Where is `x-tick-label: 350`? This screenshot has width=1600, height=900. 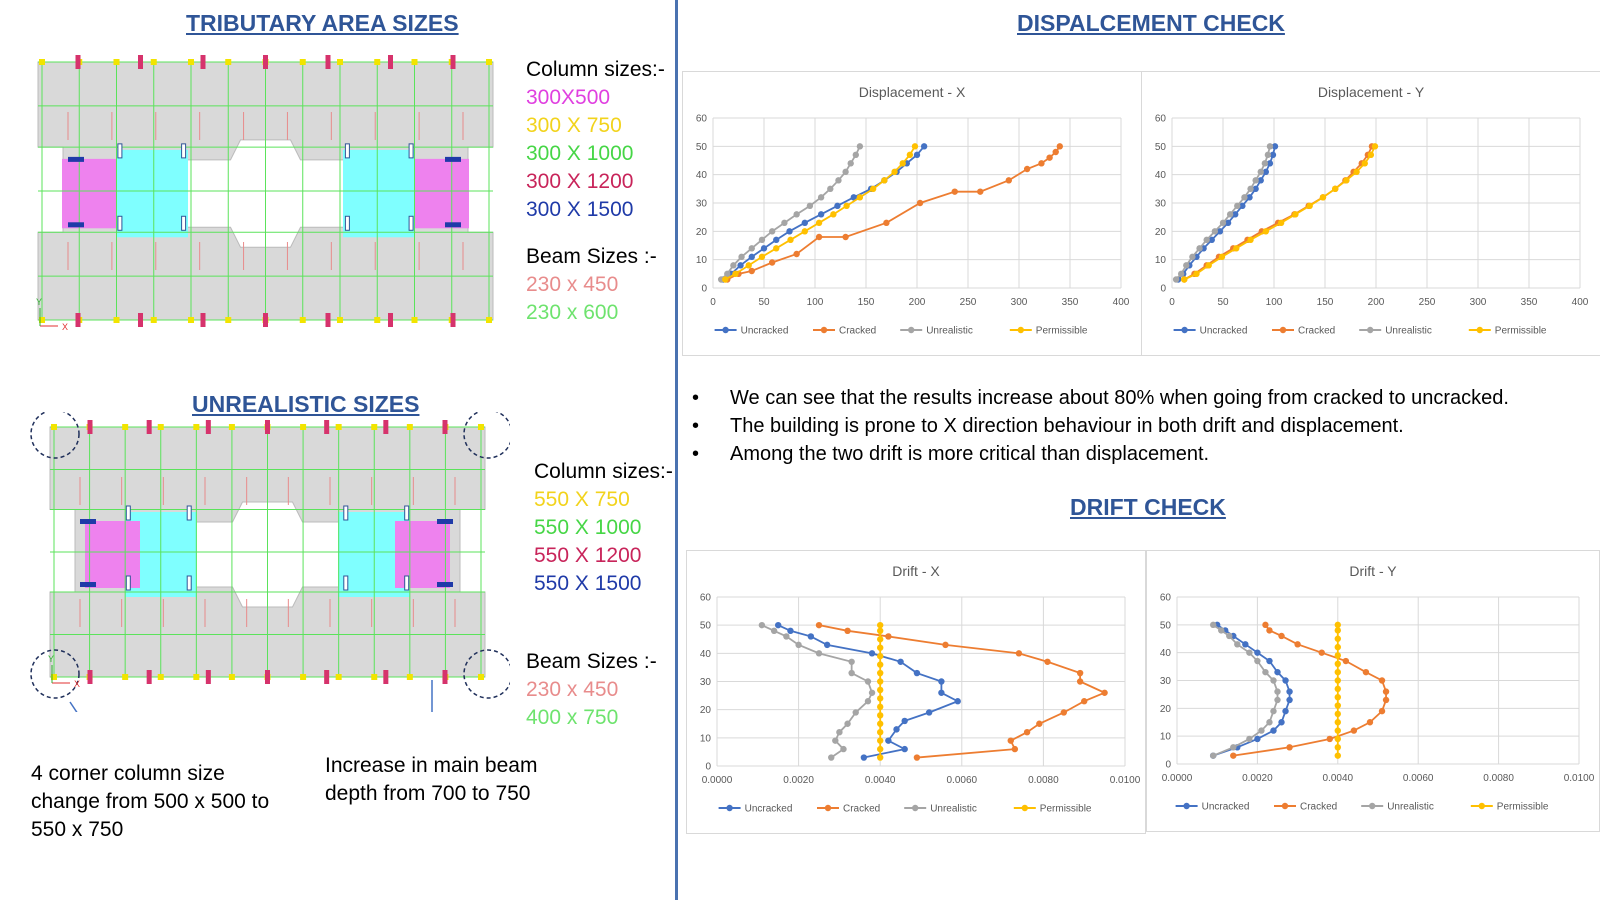
x-tick-label: 350 is located at coordinates (1070, 302).